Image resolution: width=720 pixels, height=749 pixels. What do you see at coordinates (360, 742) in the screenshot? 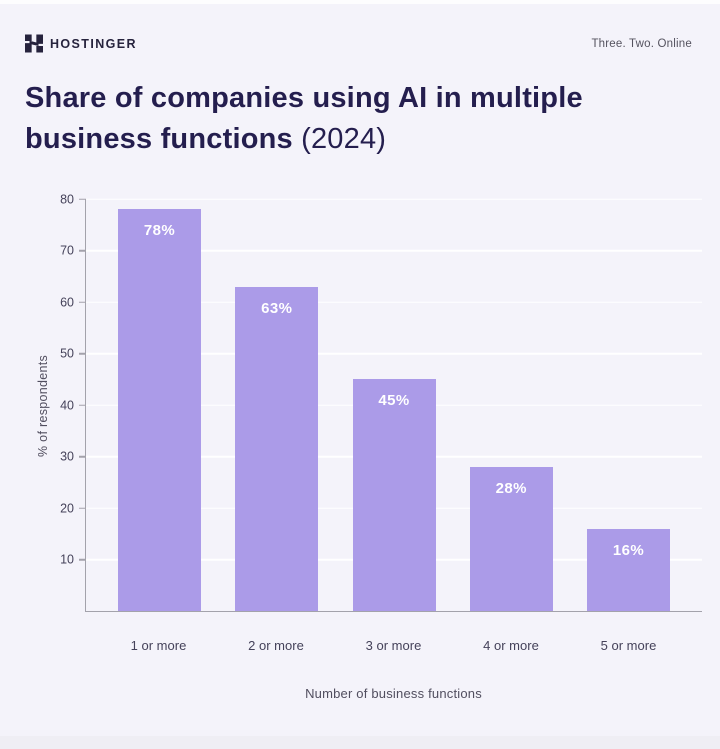
I see `bottom-strip` at bounding box center [360, 742].